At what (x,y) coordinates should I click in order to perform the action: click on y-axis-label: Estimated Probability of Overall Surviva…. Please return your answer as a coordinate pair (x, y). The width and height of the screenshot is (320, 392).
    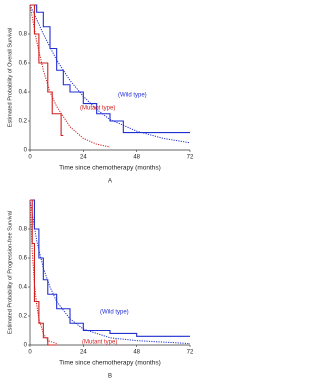
    Looking at the image, I should click on (10, 77).